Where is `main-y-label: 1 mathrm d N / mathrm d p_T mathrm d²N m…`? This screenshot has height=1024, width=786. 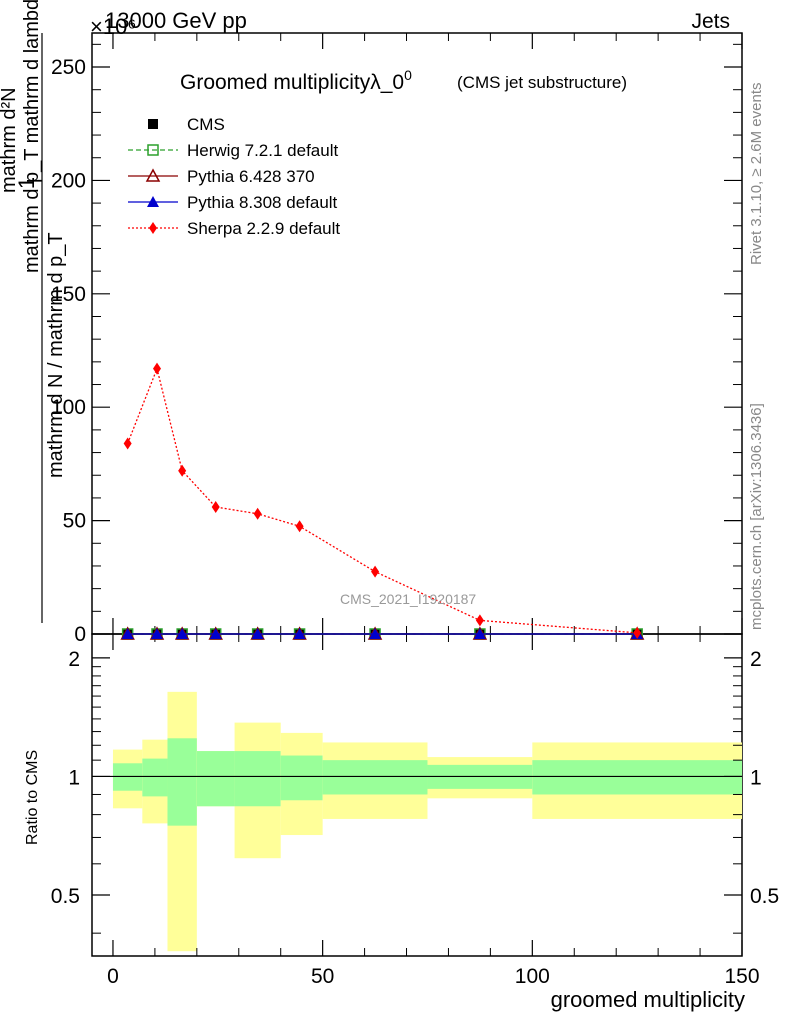
main-y-label: 1 mathrm d N / mathrm d p_T mathrm d²N m… is located at coordinates (33, 311).